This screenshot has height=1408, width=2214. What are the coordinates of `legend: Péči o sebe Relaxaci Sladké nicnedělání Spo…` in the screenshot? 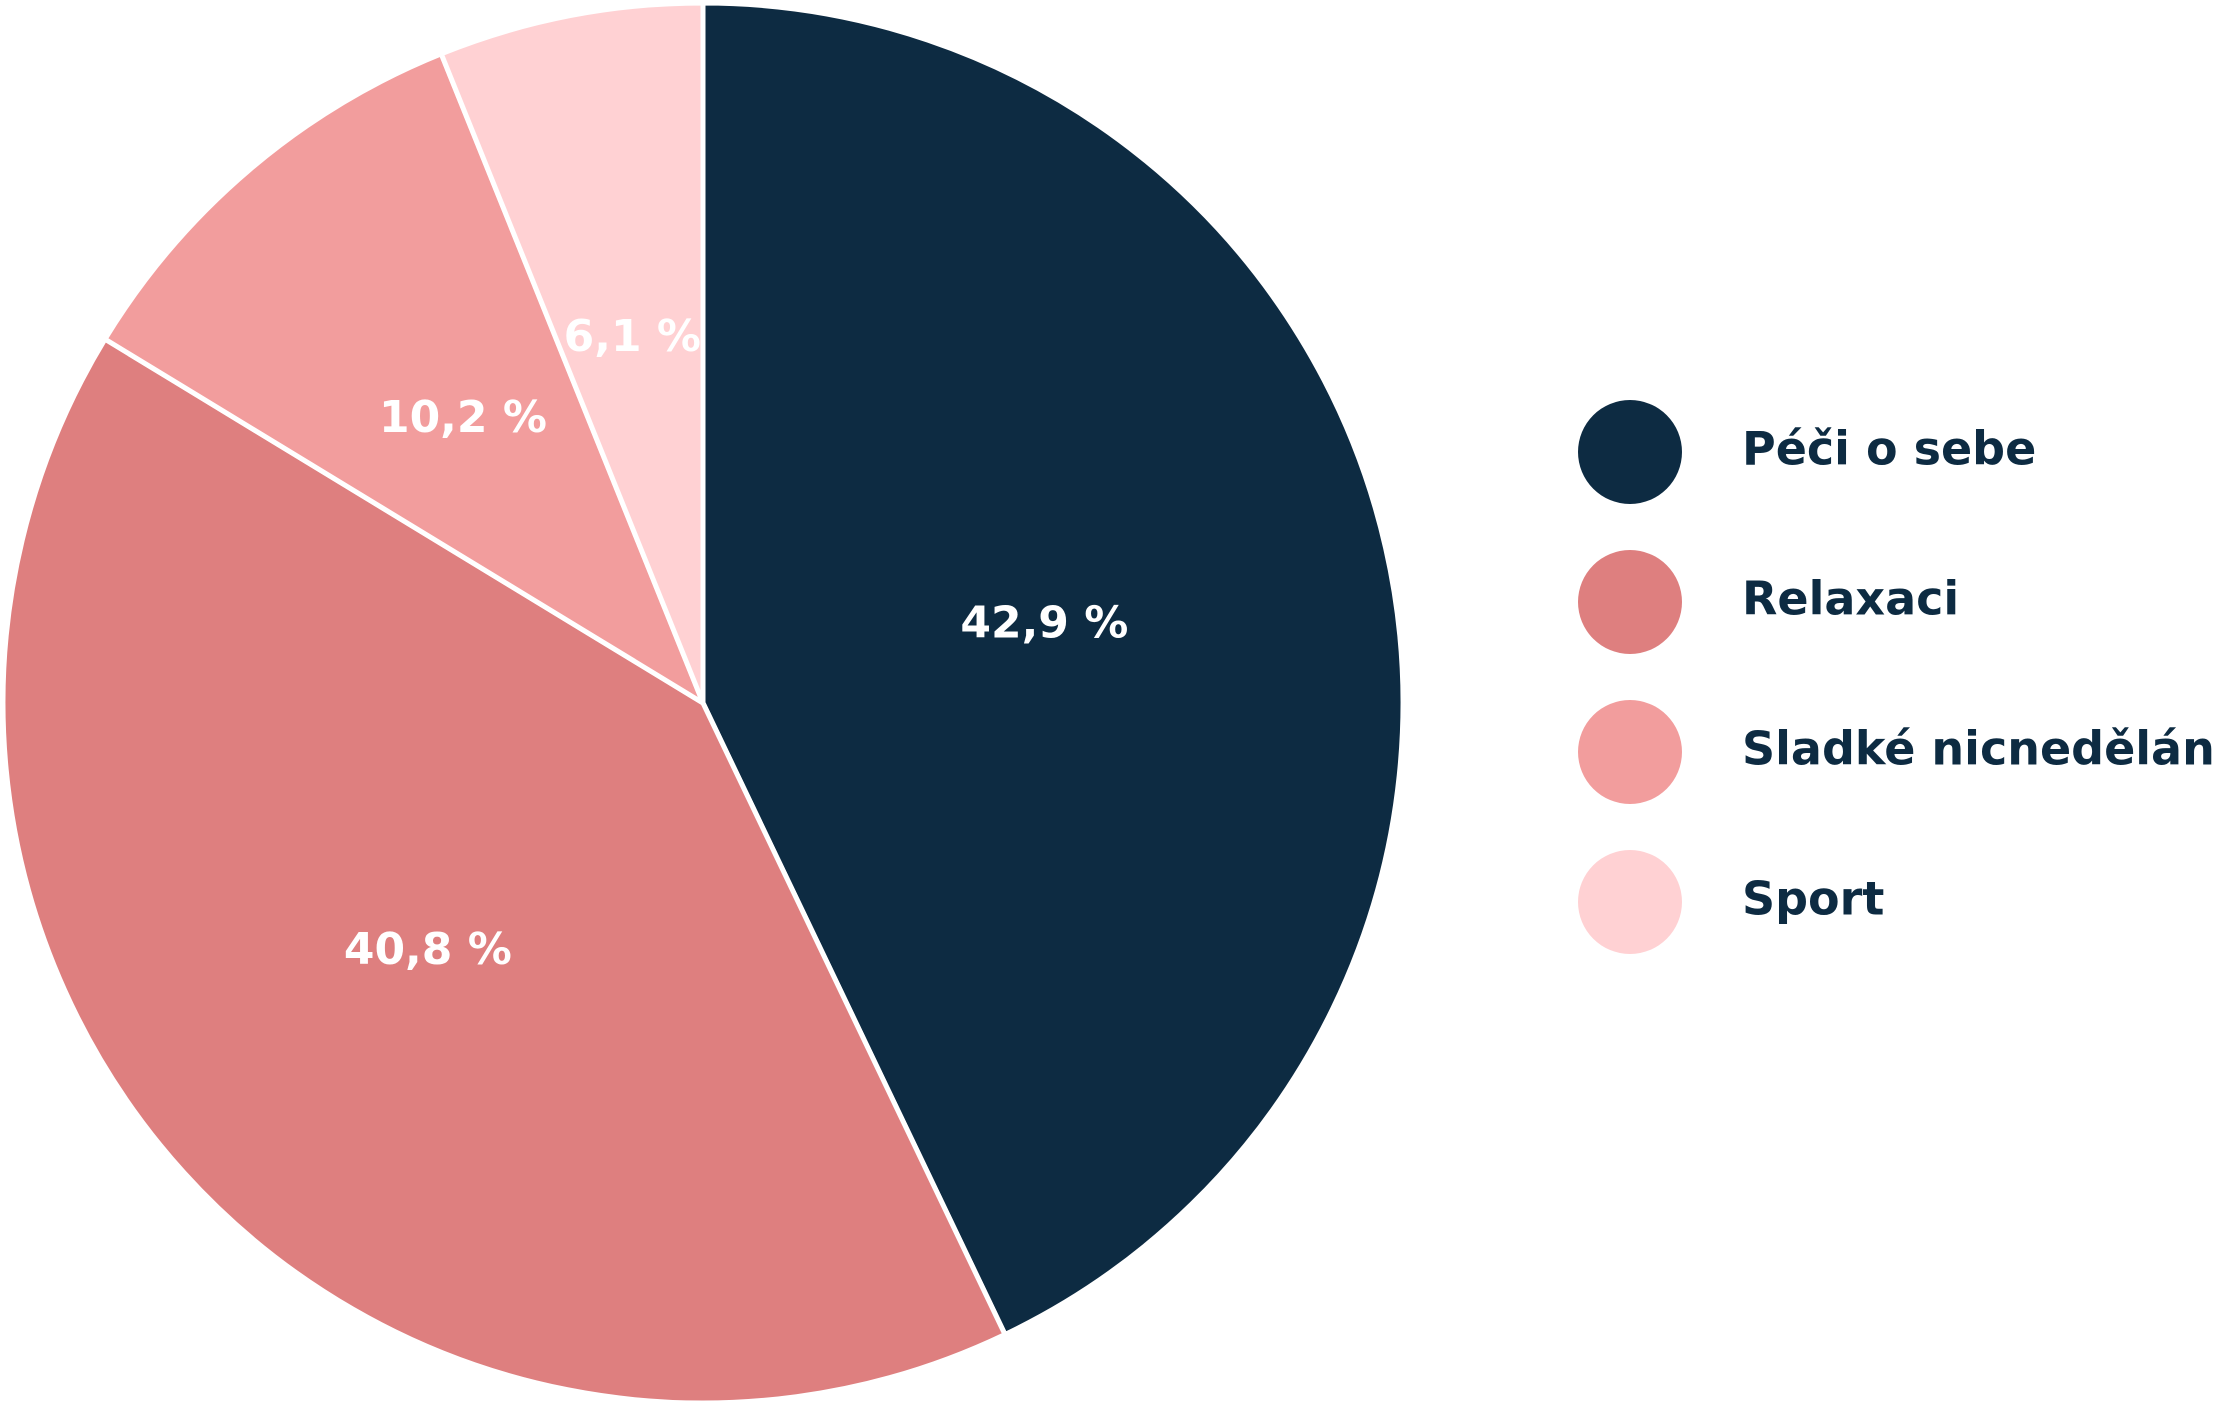 It's located at (1896, 677).